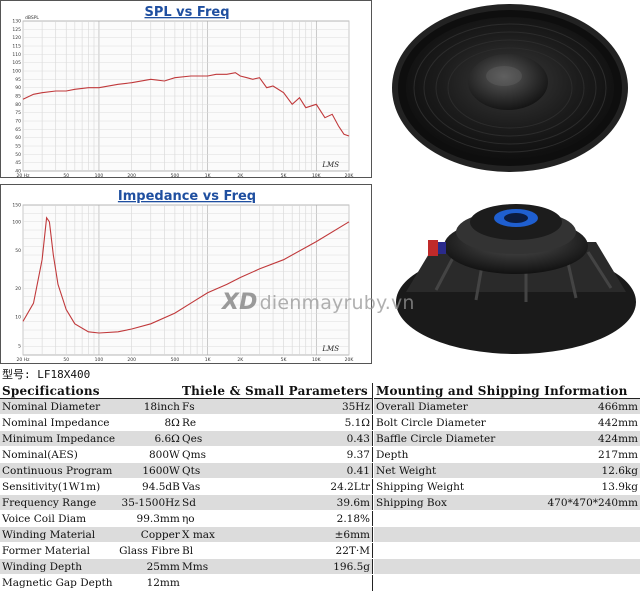 The height and width of the screenshot is (592, 640). I want to click on table-row: Bolt Circle Diameter 442mm, so click(507, 422).